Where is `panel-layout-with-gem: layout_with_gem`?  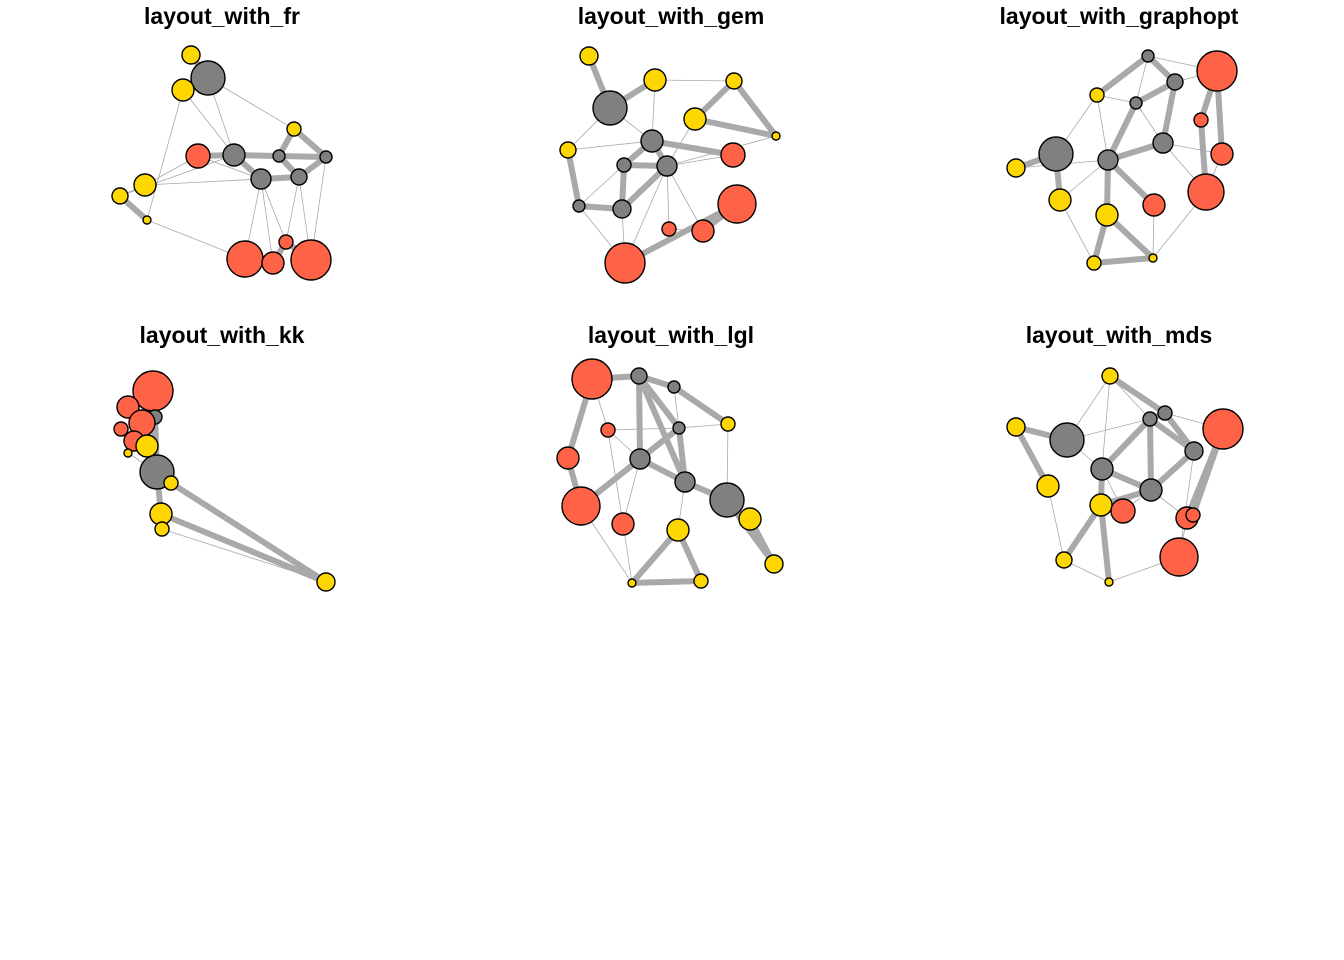
panel-layout-with-gem: layout_with_gem is located at coordinates (670, 143).